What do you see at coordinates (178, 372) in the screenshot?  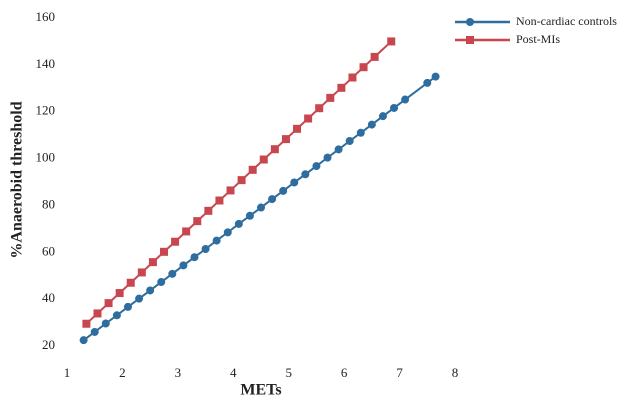 I see `x-tick-label: 3` at bounding box center [178, 372].